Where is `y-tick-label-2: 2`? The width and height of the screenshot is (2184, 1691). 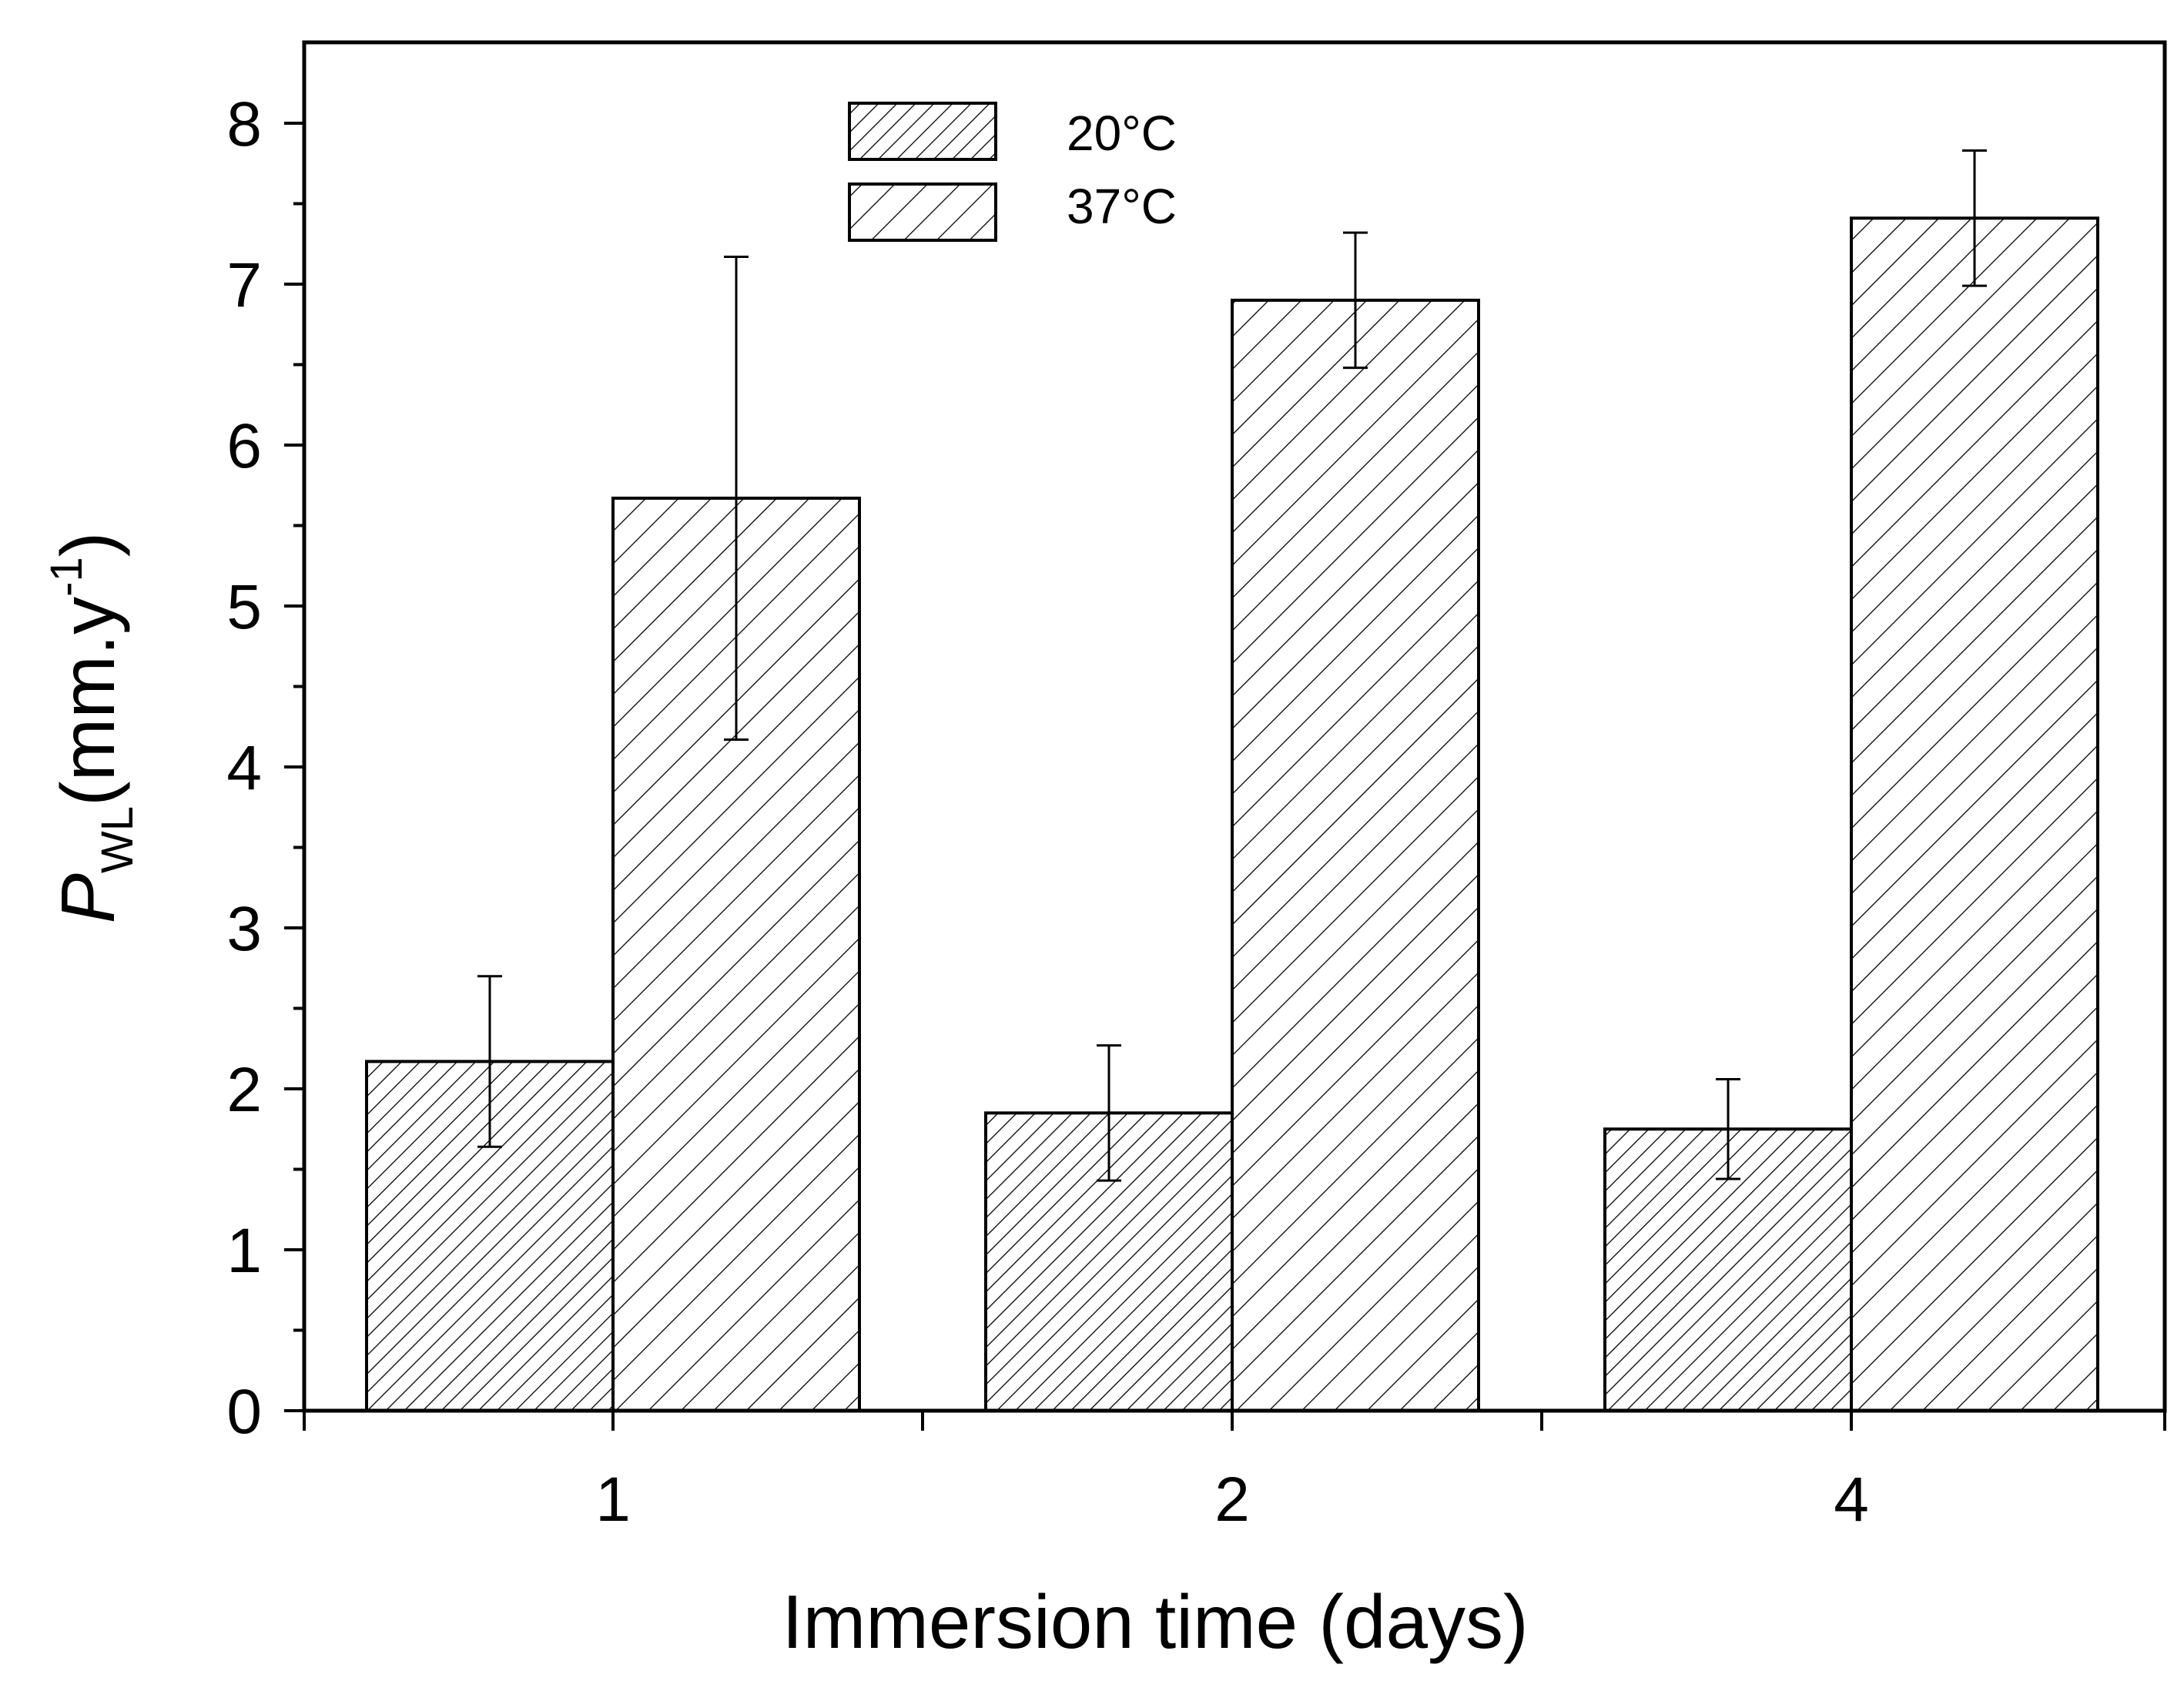
y-tick-label-2: 2 is located at coordinates (244, 1090).